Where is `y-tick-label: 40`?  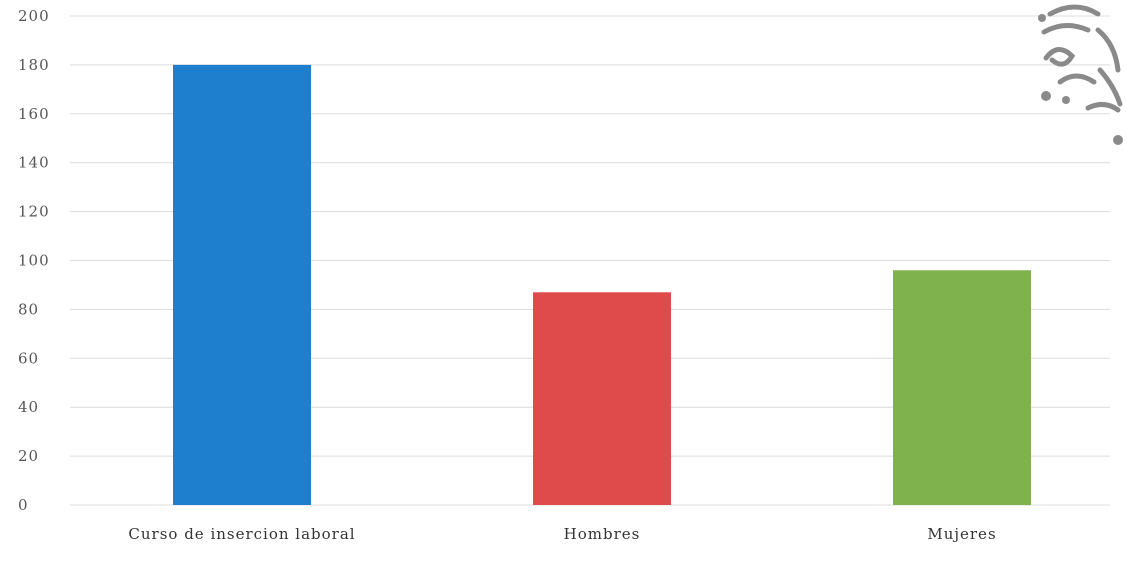 y-tick-label: 40 is located at coordinates (28, 407).